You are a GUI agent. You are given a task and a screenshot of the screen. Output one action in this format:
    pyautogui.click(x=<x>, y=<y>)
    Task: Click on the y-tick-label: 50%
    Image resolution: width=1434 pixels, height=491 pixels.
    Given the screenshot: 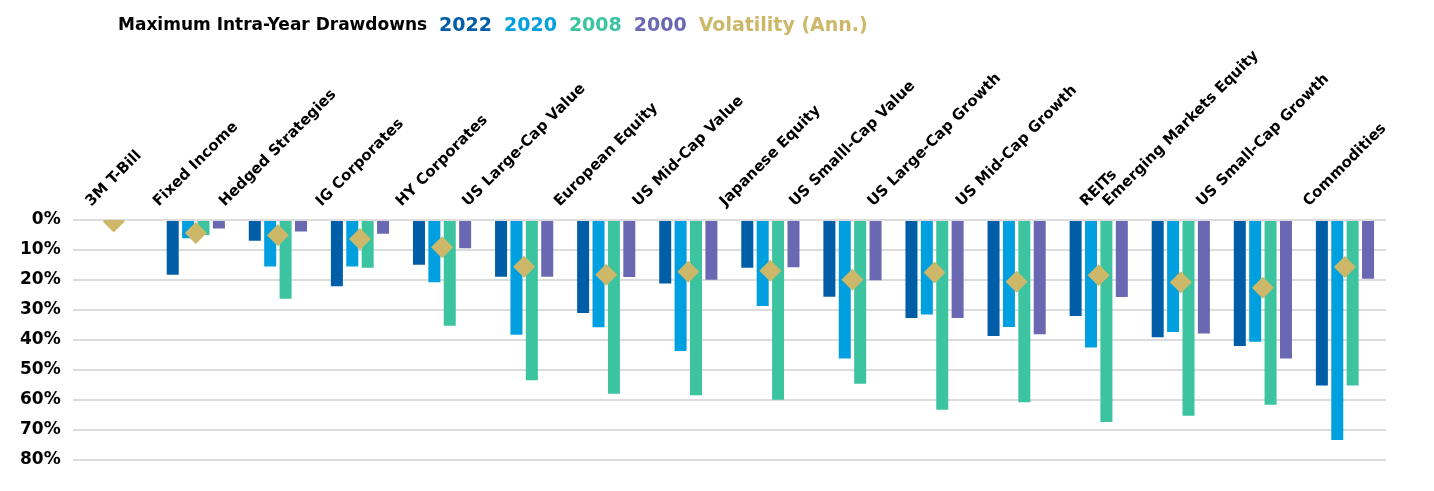 What is the action you would take?
    pyautogui.click(x=40, y=368)
    